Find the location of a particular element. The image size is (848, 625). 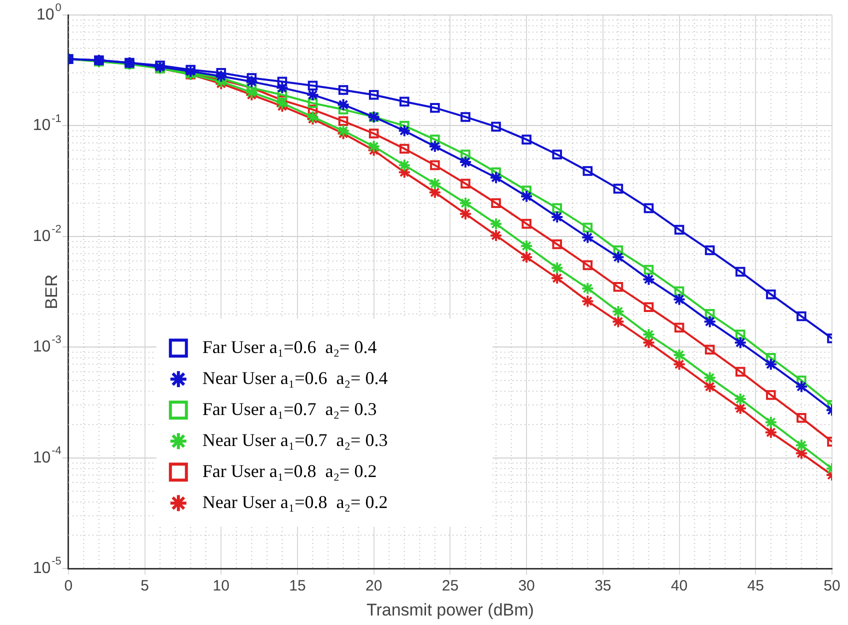

x-axis-title: Transmit power (dBm) is located at coordinates (450, 610).